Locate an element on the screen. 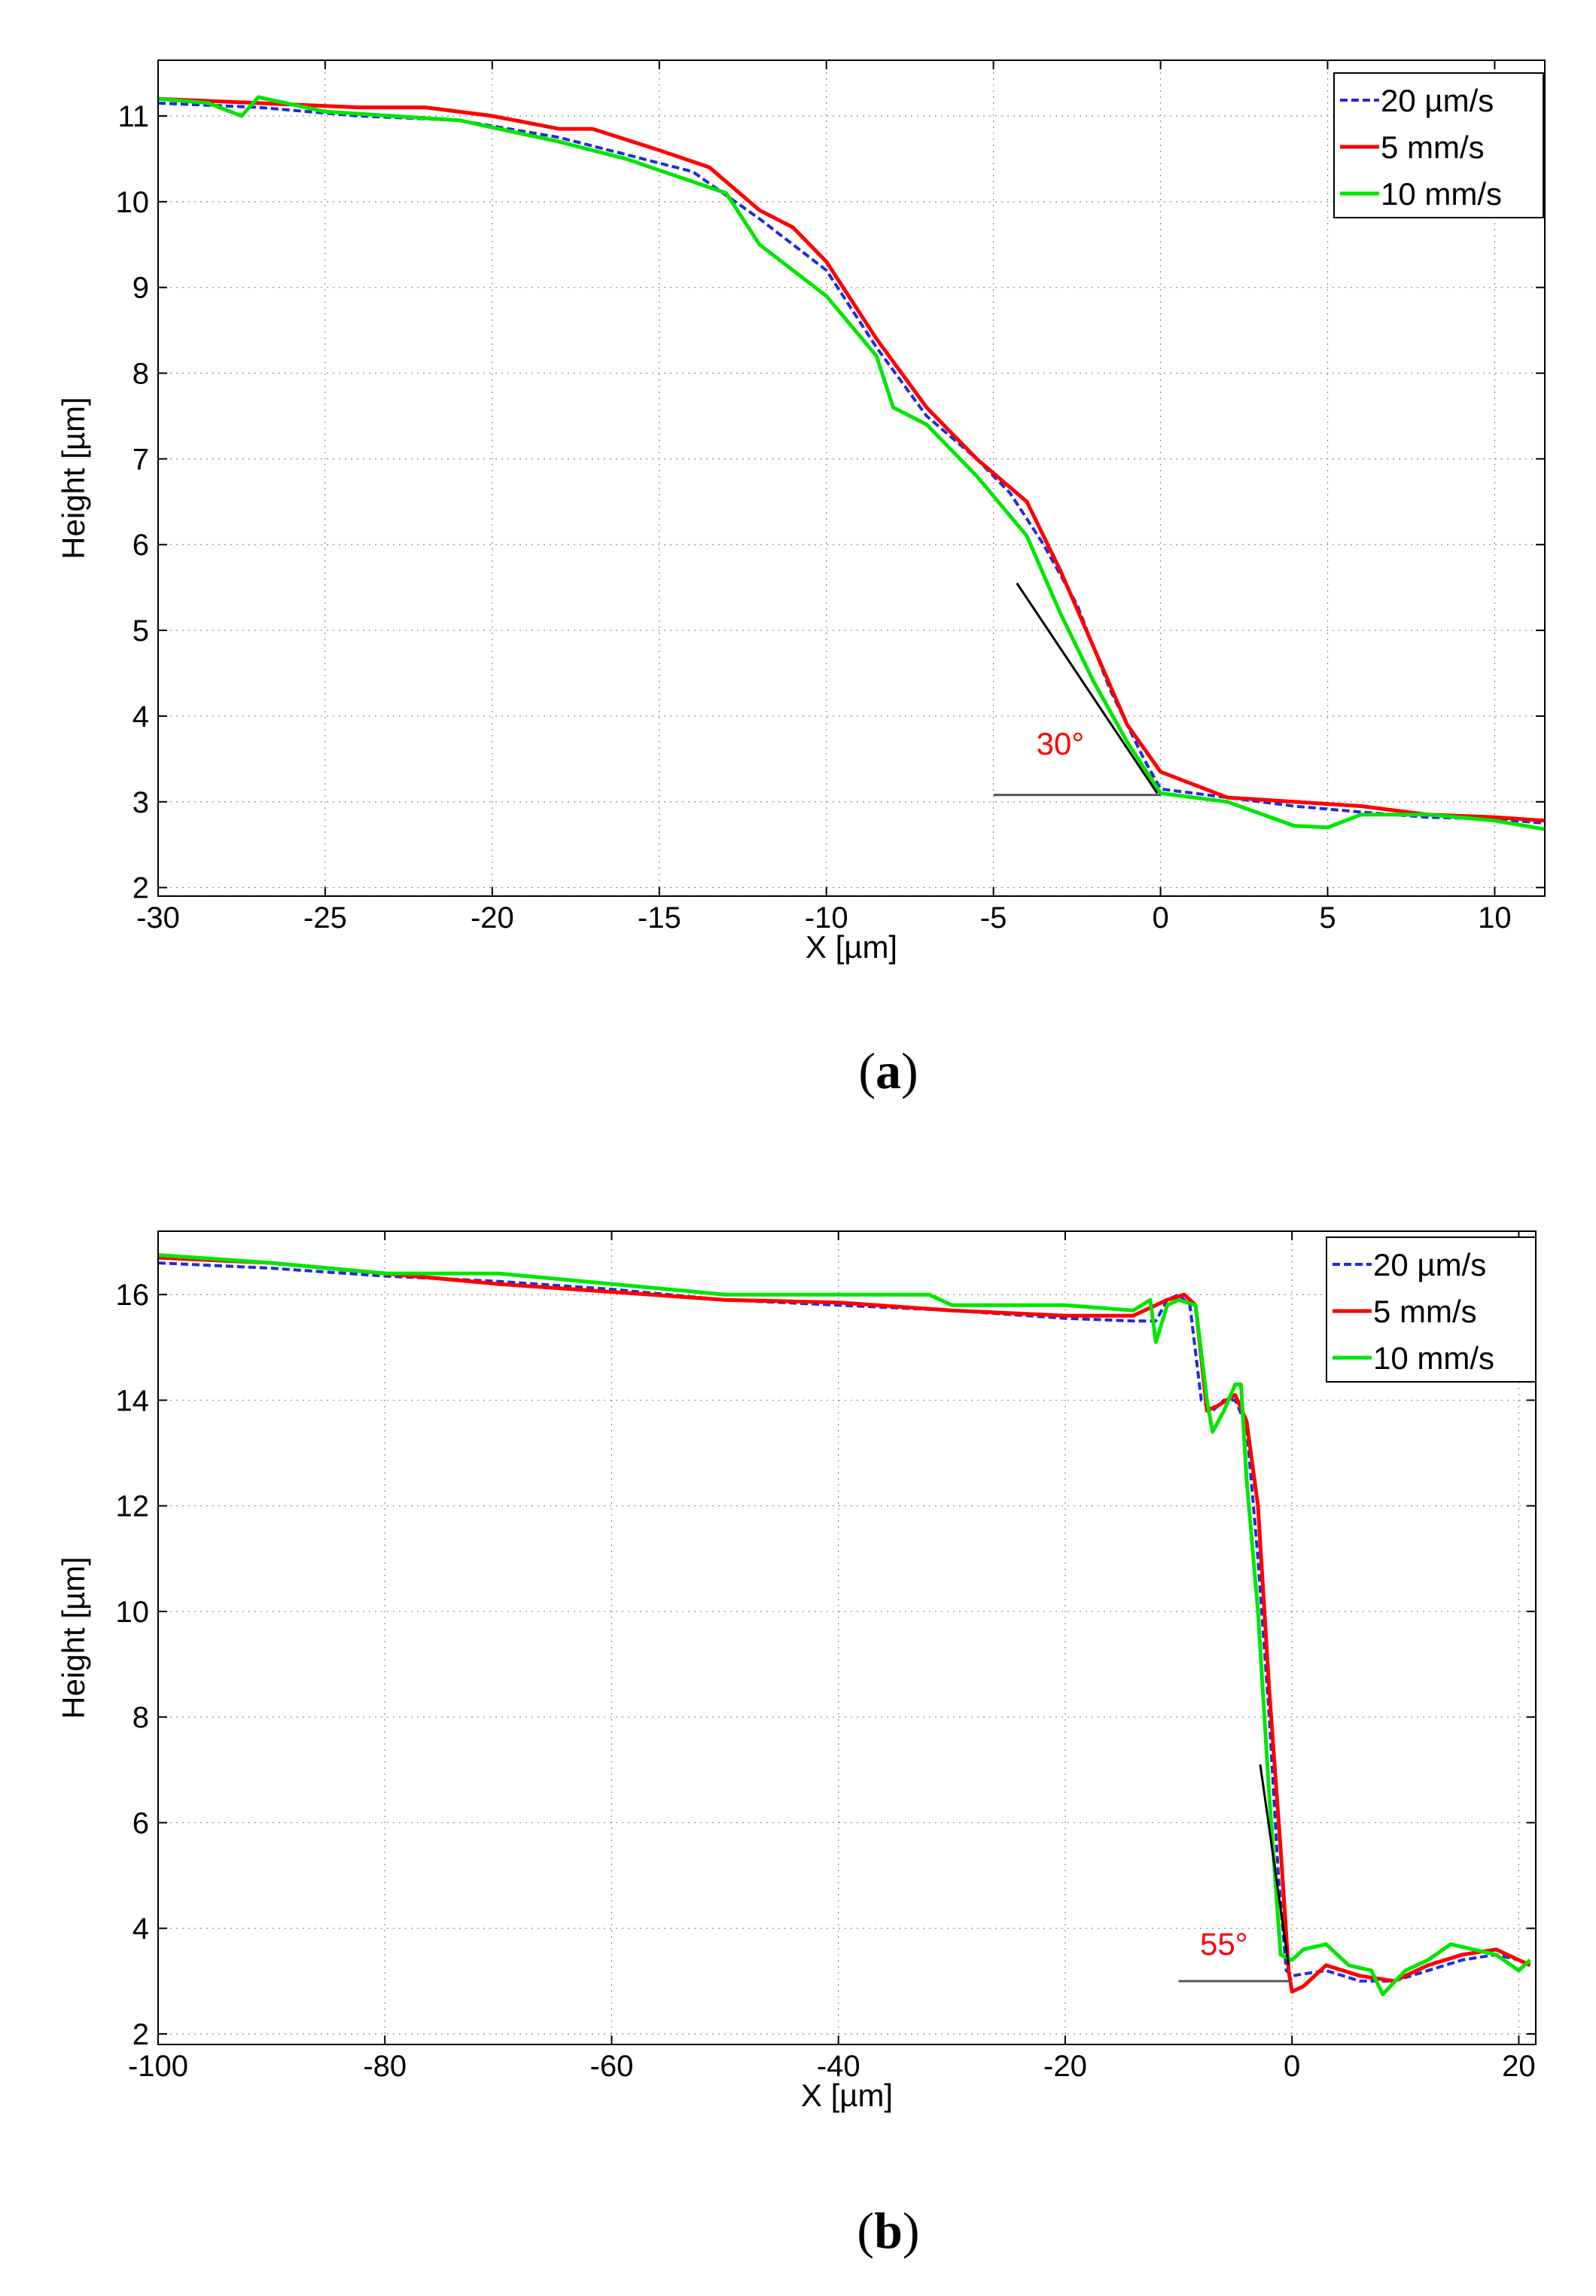 This screenshot has width=1596, height=2296. chart-a-yaxis-title: Height [µm] is located at coordinates (74, 479).